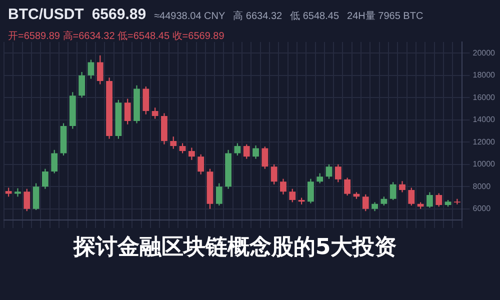 The image size is (500, 300). What do you see at coordinates (119, 14) in the screenshot?
I see `chart-subtitle: 6569.89` at bounding box center [119, 14].